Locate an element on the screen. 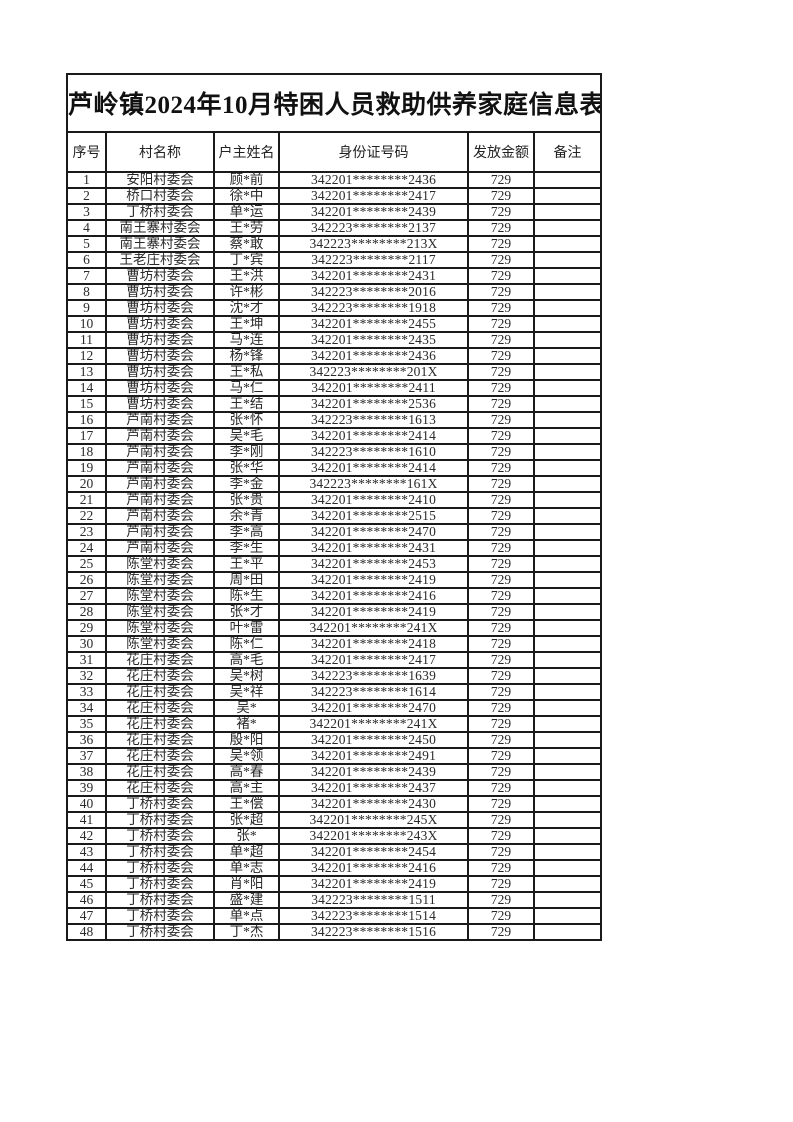 This screenshot has height=1122, width=793. name-cell: 马*仁 is located at coordinates (246, 388).